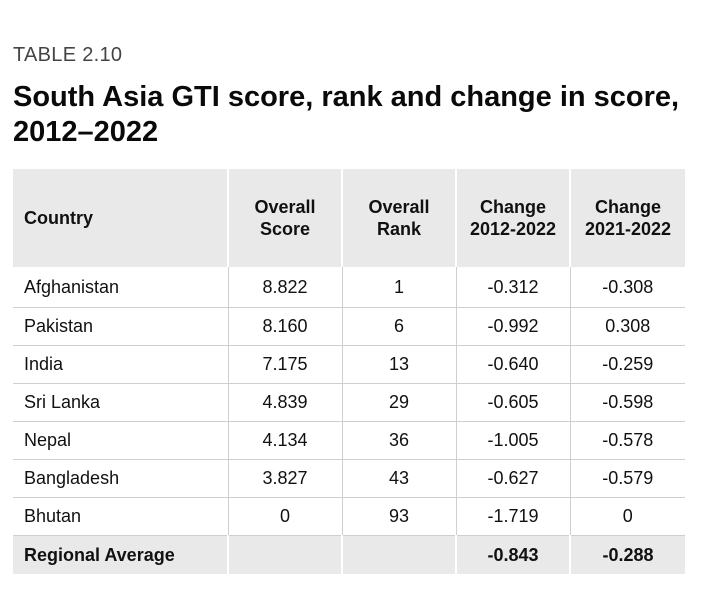  Describe the element at coordinates (399, 218) in the screenshot. I see `column-header-overall-rank: Overall Rank` at that location.